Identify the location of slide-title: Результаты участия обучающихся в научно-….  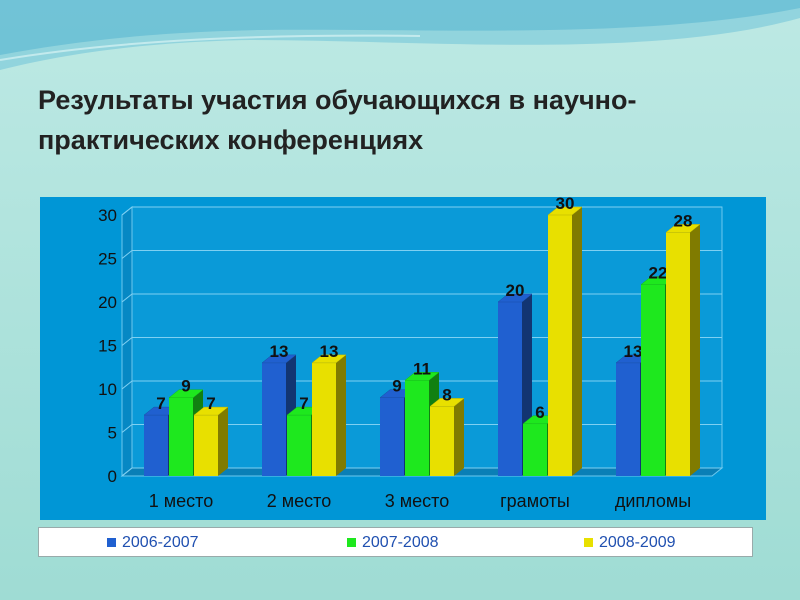
(337, 120).